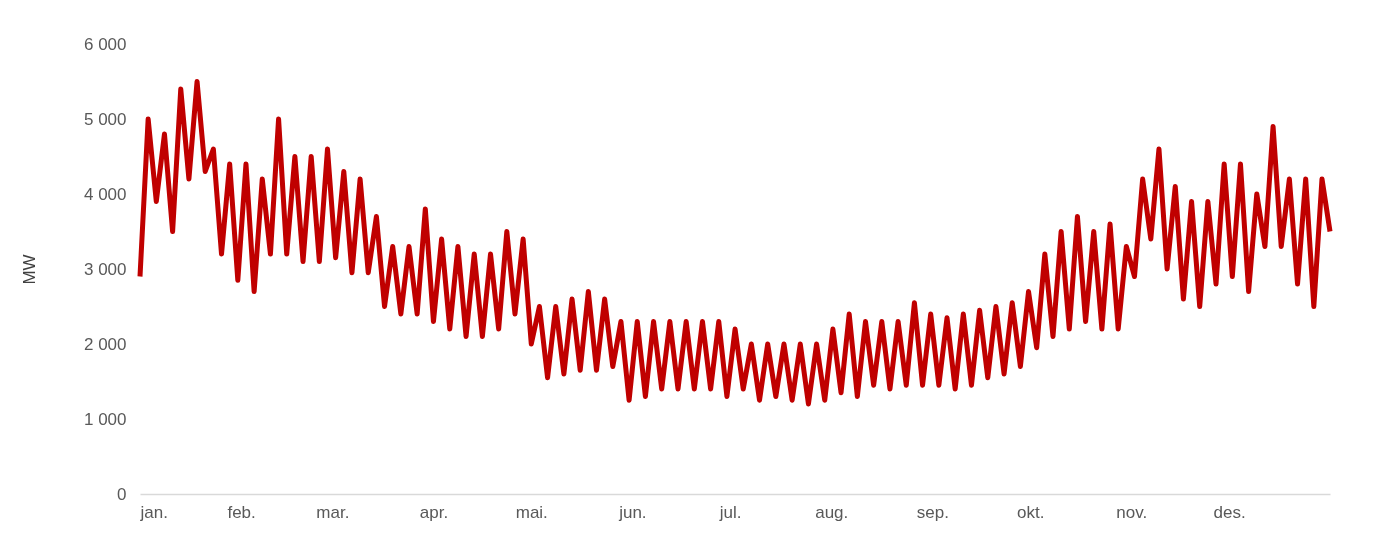 The width and height of the screenshot is (1386, 550). What do you see at coordinates (153, 512) in the screenshot?
I see `x-tick-label: jan.` at bounding box center [153, 512].